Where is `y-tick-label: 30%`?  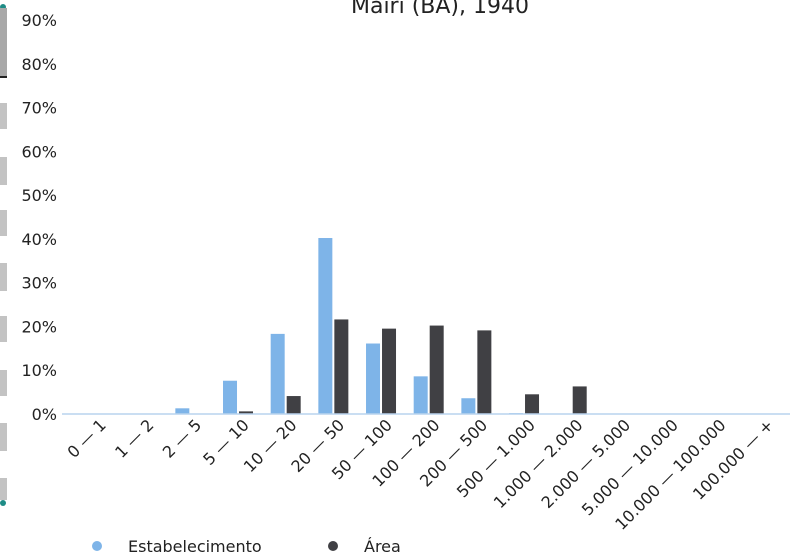
y-tick-label: 30% is located at coordinates (39, 283).